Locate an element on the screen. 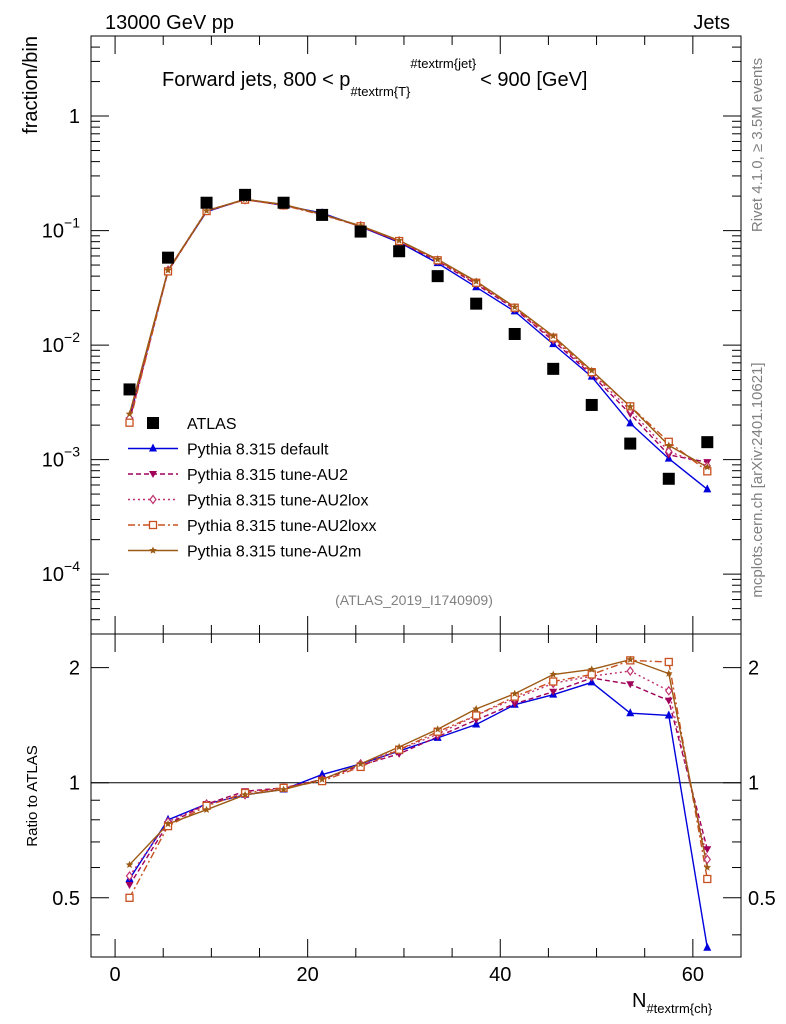 This screenshot has height=1024, width=786. legend-label: ATLAS is located at coordinates (212, 424).